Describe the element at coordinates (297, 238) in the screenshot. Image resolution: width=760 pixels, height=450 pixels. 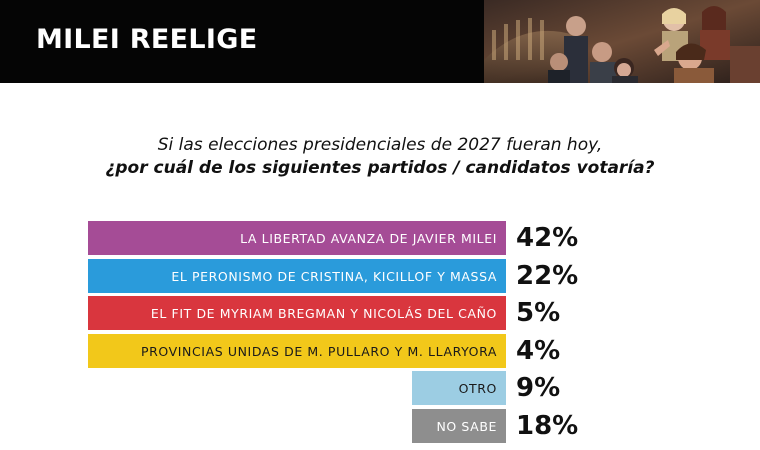
I see `bar-0: LA LIBERTAD AVANZA DE JAVIER MILEI` at that location.